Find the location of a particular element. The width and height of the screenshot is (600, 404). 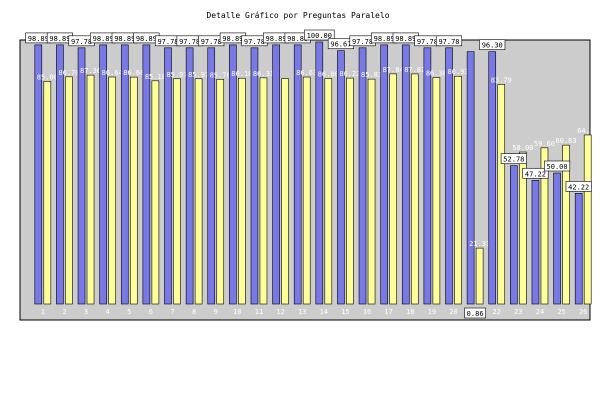

data-label-series1: 52.78 is located at coordinates (513, 160).